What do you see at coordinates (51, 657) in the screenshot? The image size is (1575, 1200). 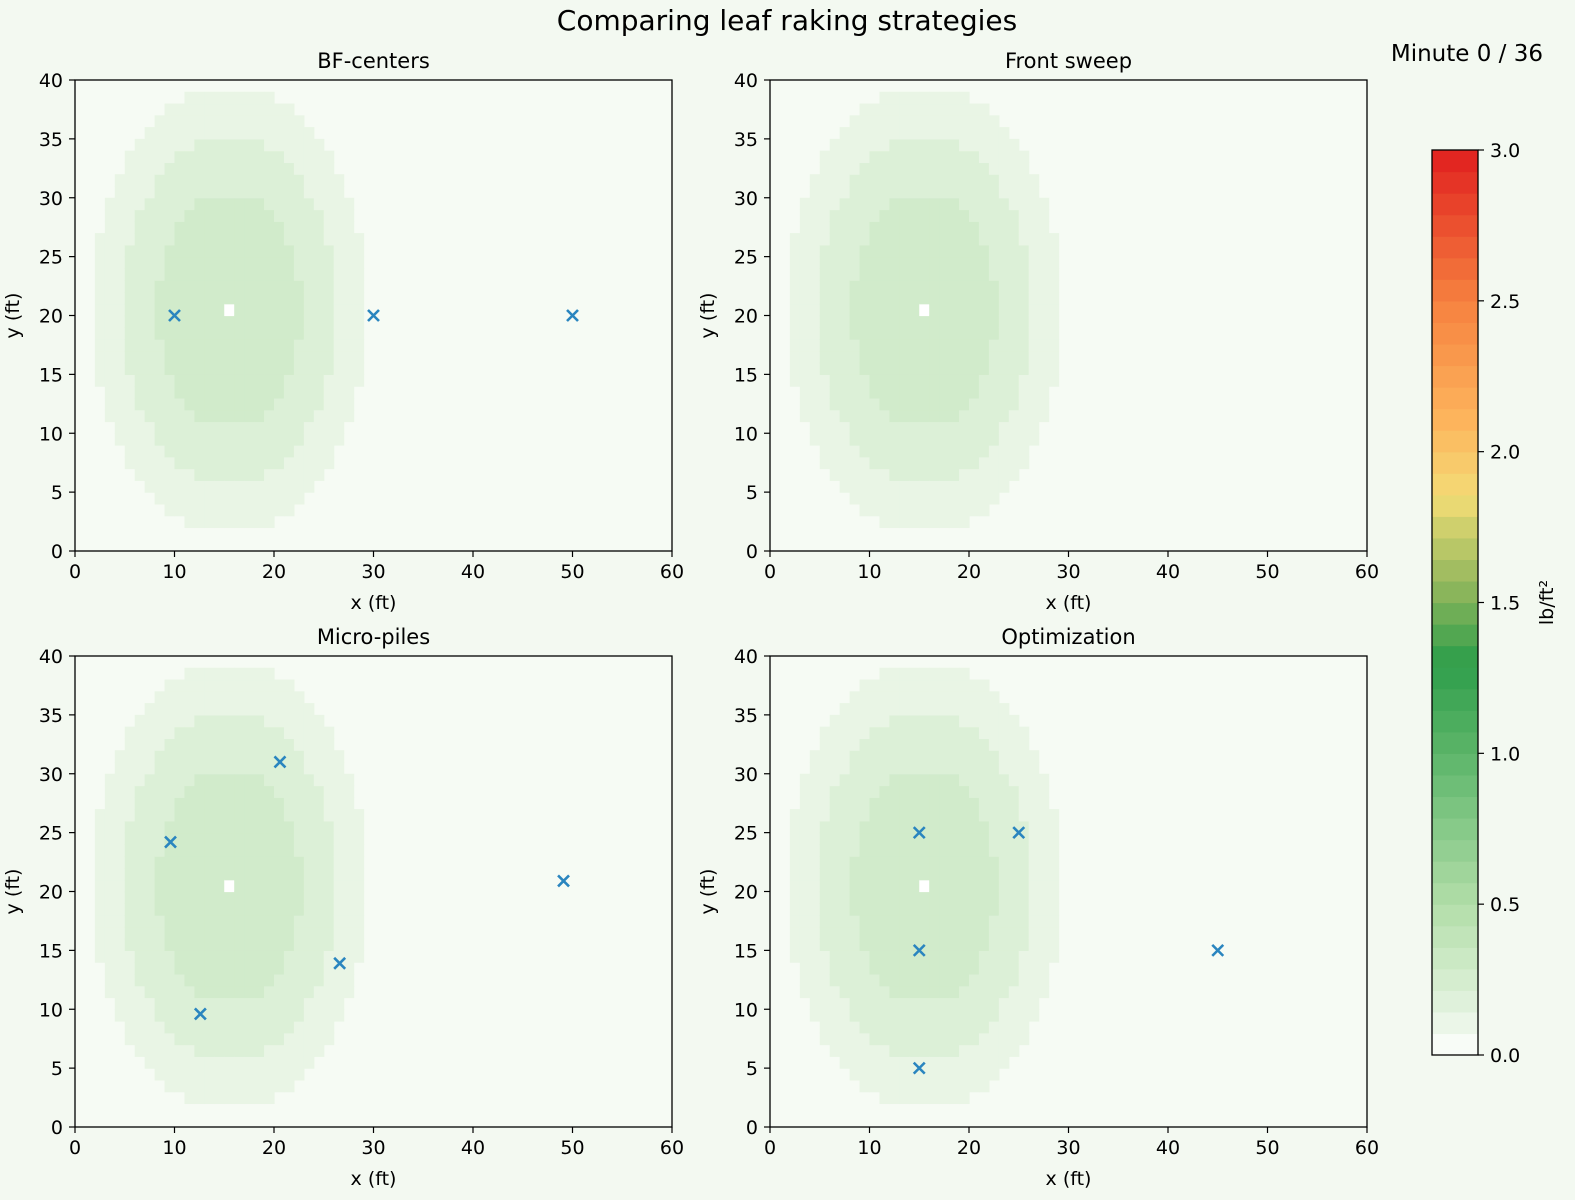 I see `y-tick-label: 40` at bounding box center [51, 657].